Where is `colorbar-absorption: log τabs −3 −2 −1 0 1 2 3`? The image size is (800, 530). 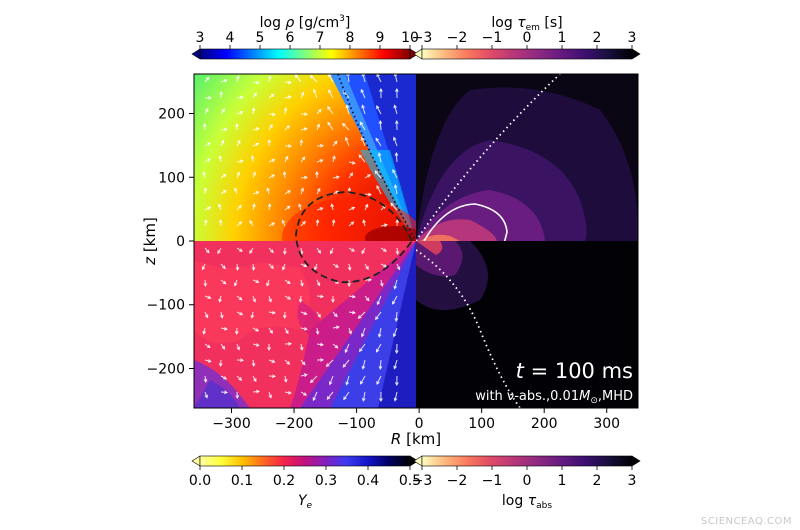
colorbar-absorption: log τabs −3 −2 −1 0 1 2 3 is located at coordinates (526, 483).